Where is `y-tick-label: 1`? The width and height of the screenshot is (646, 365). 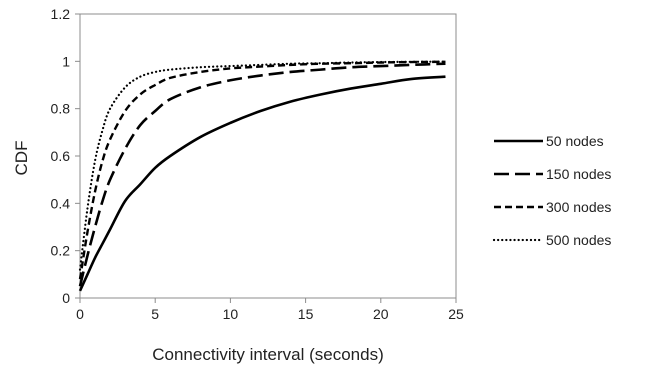
y-tick-label: 1 is located at coordinates (66, 61).